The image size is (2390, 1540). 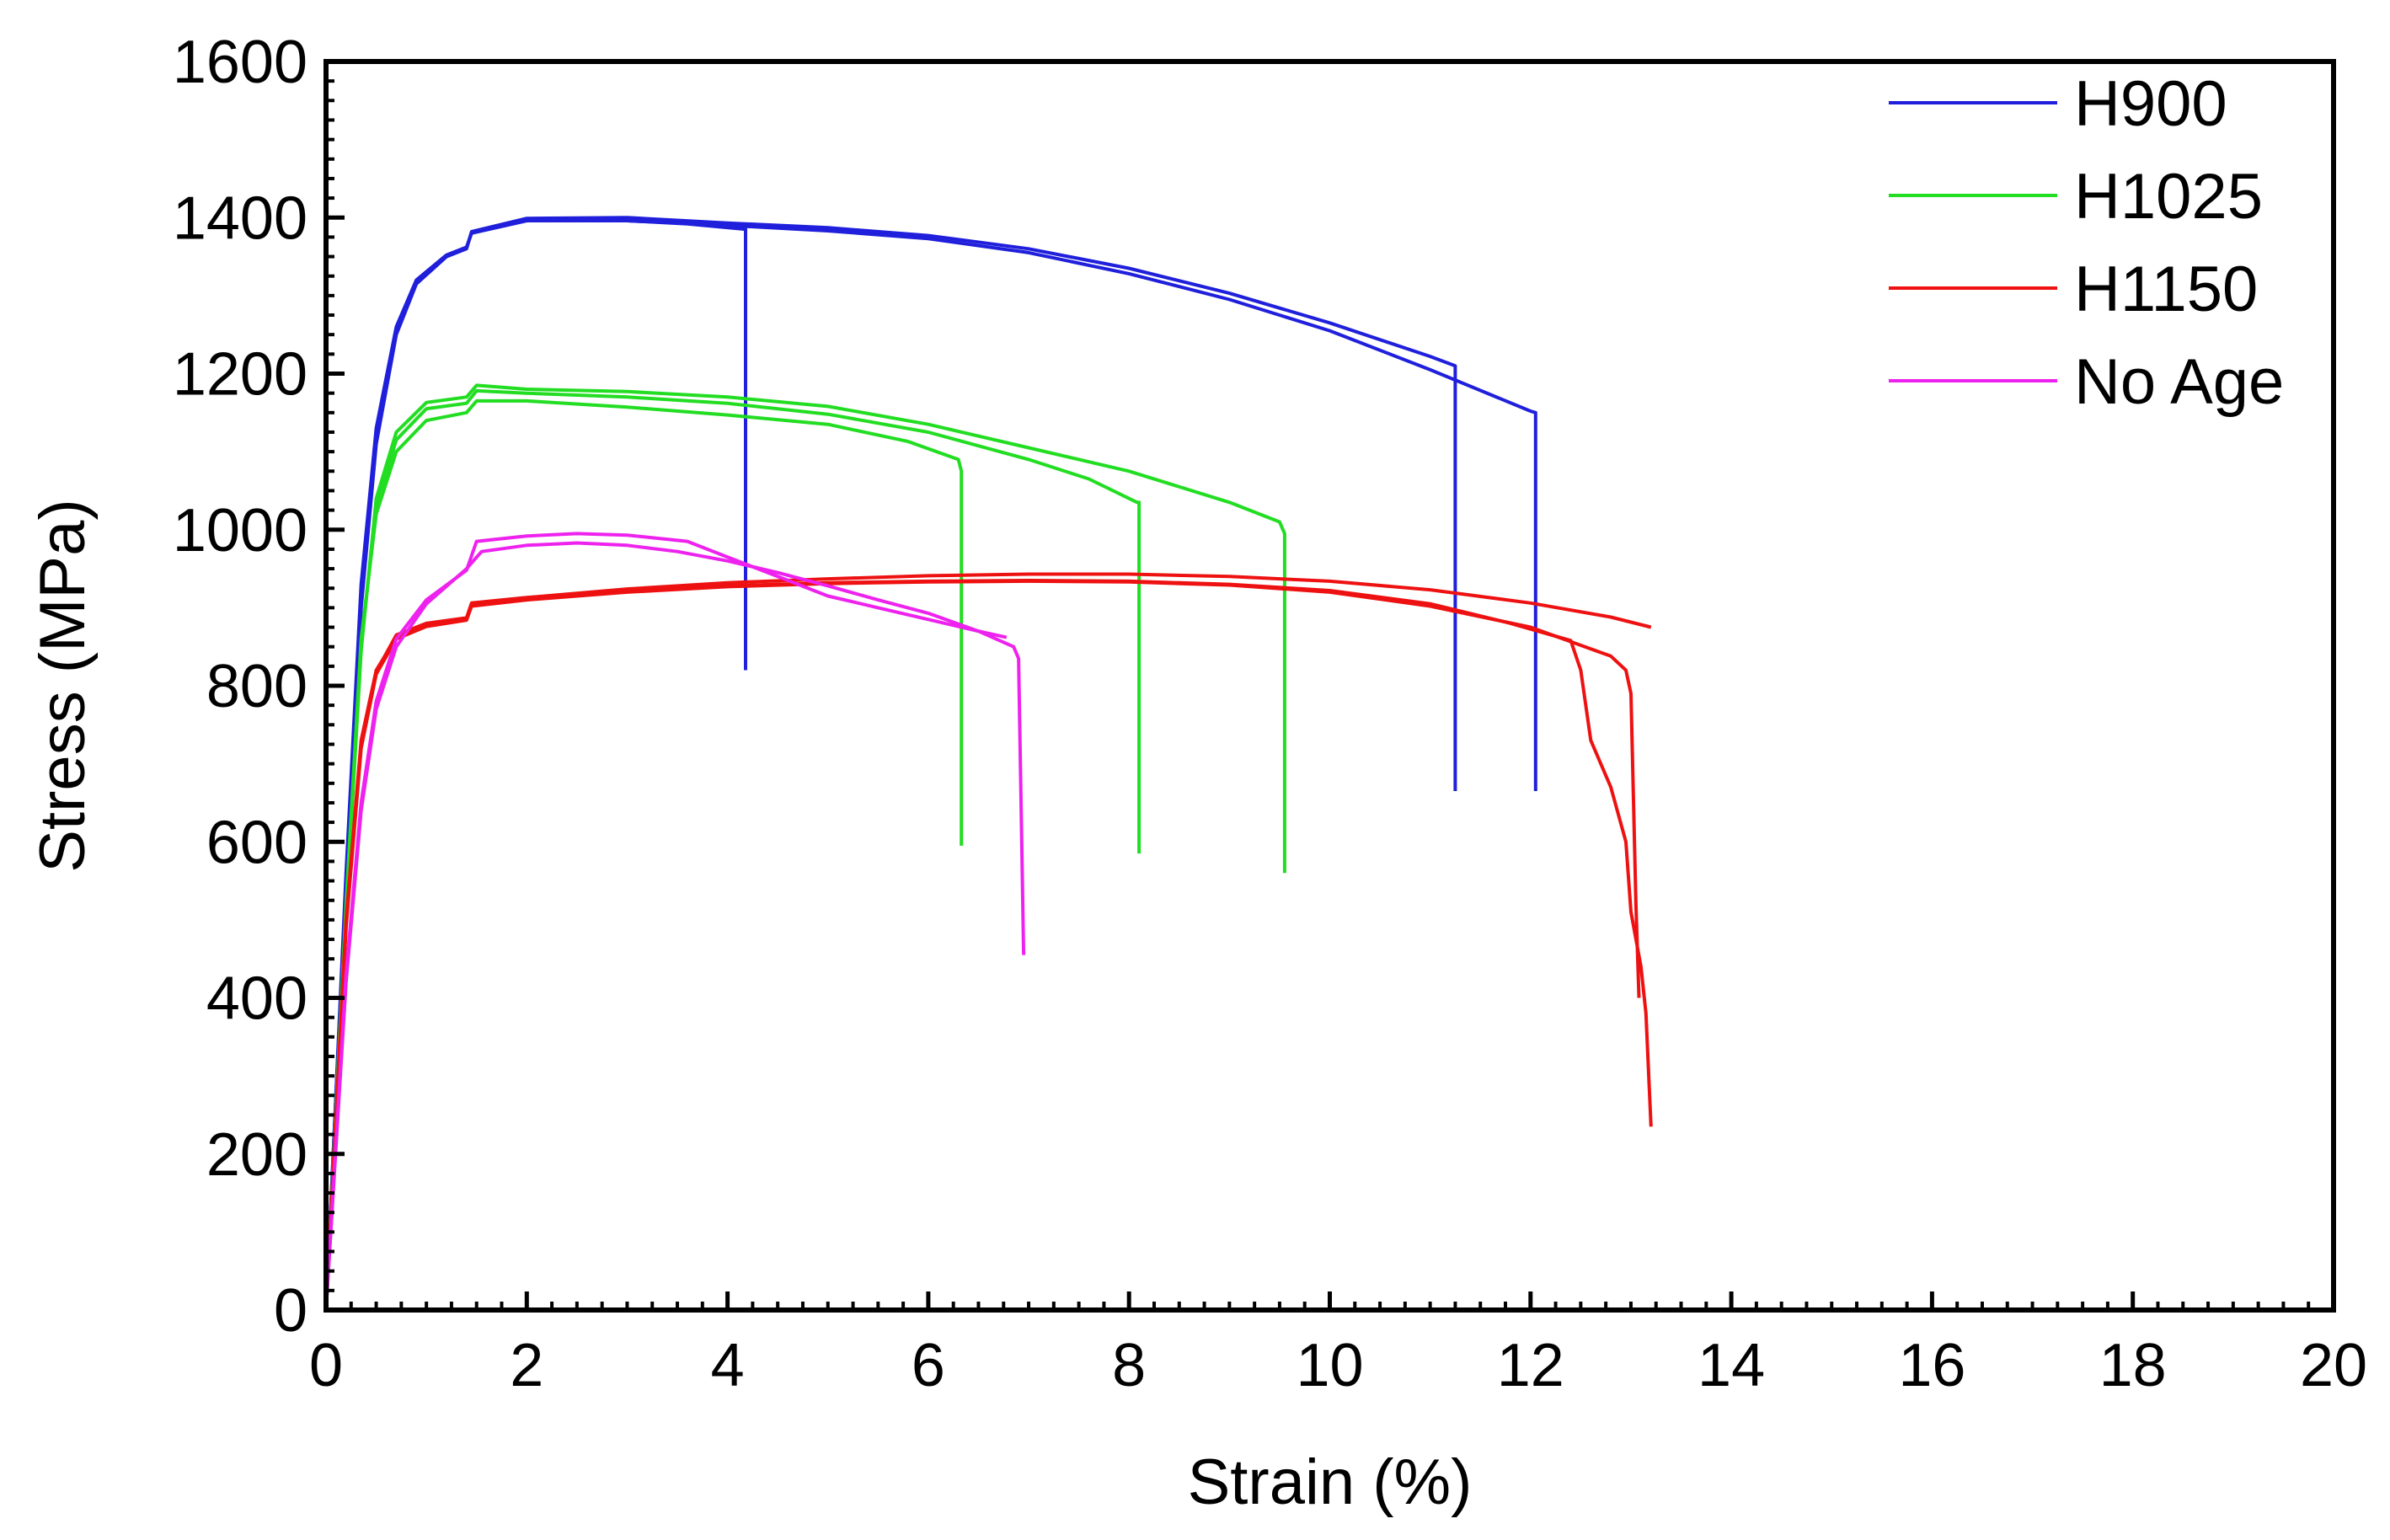 What do you see at coordinates (240, 375) in the screenshot?
I see `y-tick-label: 1200` at bounding box center [240, 375].